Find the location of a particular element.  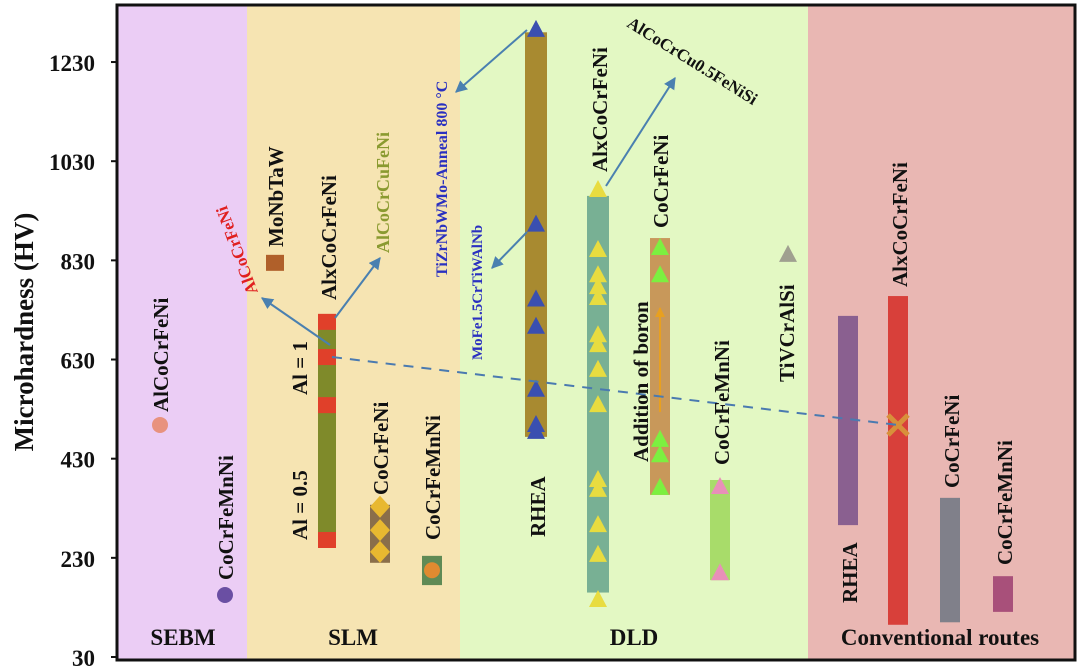

series-slm-monbtaw is located at coordinates (275, 262).